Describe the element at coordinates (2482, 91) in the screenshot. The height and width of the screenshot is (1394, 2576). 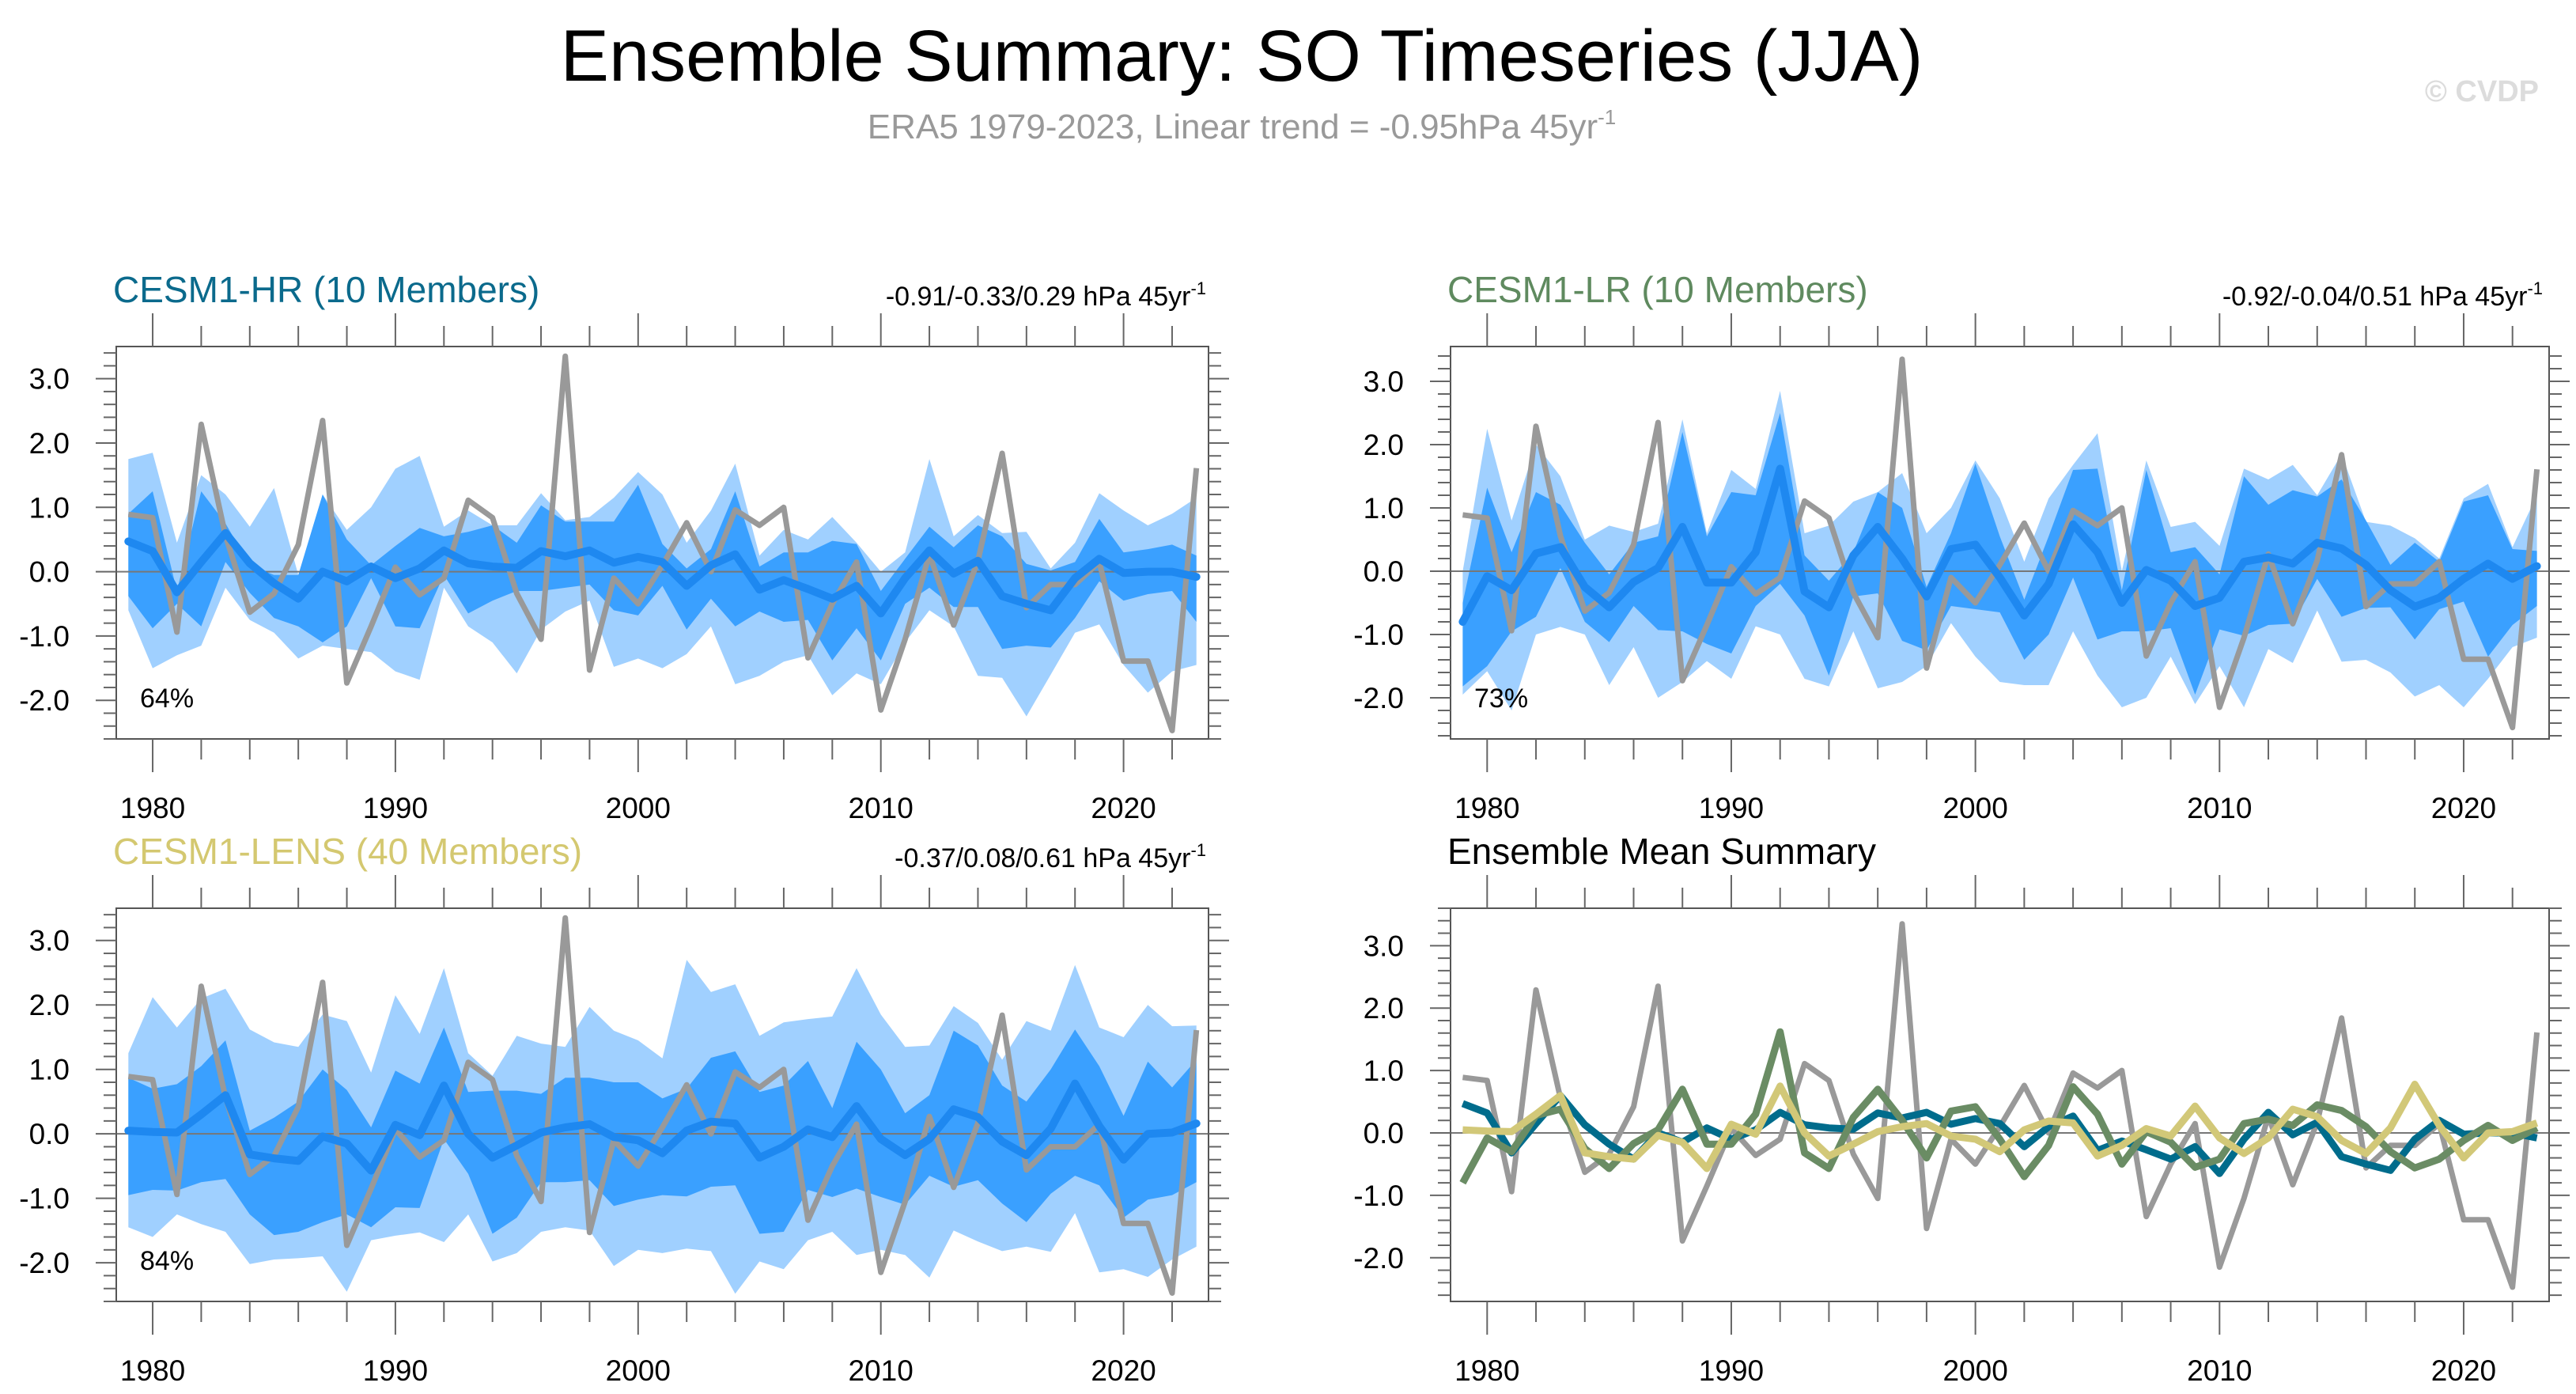
I see `watermark: © CVDP` at that location.